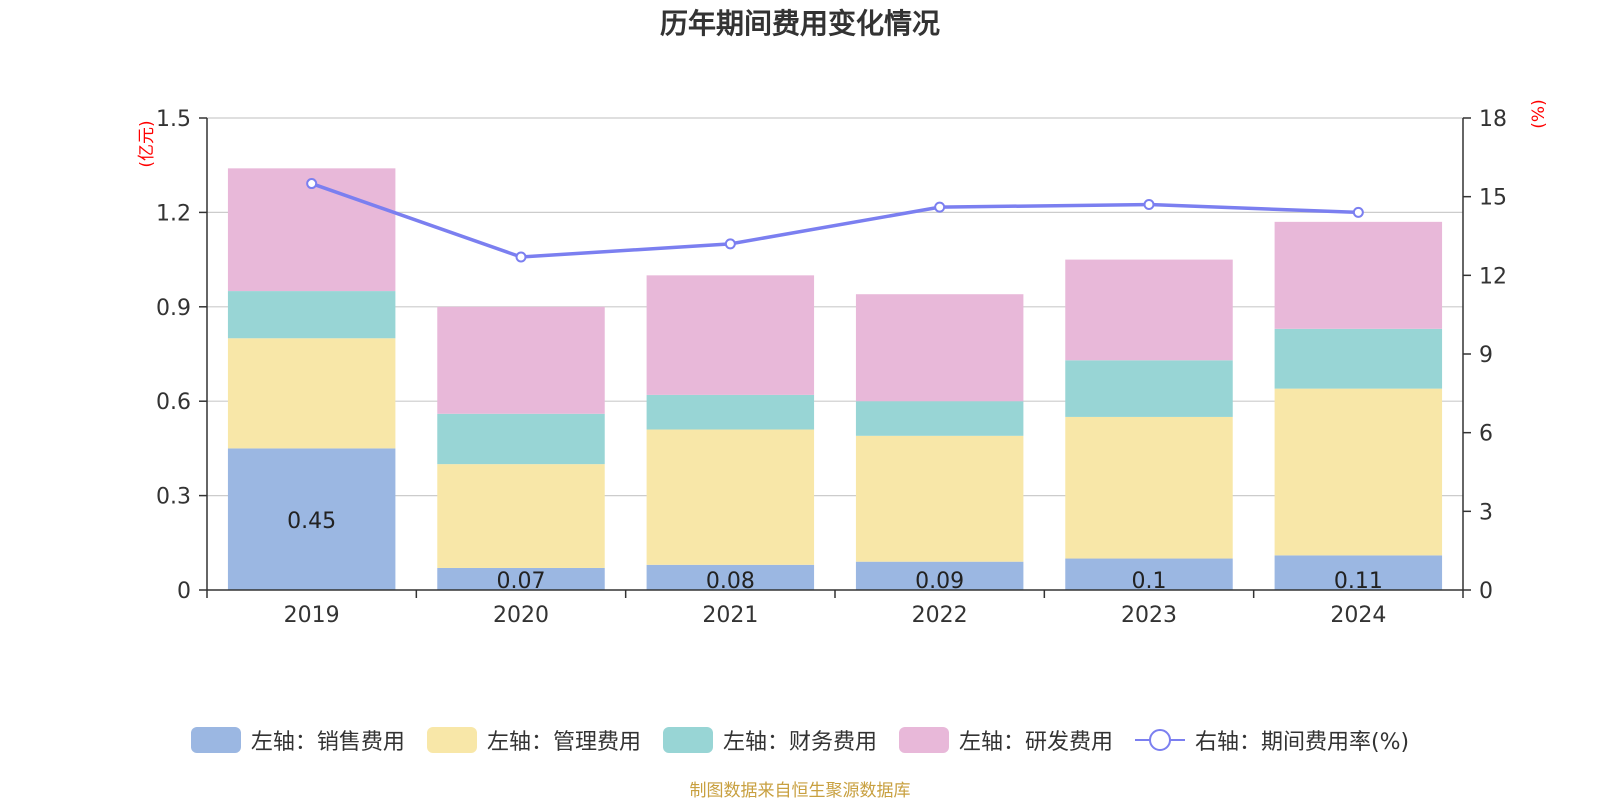  What do you see at coordinates (147, 143) in the screenshot?
I see `left-axis-unit-label: (亿元)` at bounding box center [147, 143].